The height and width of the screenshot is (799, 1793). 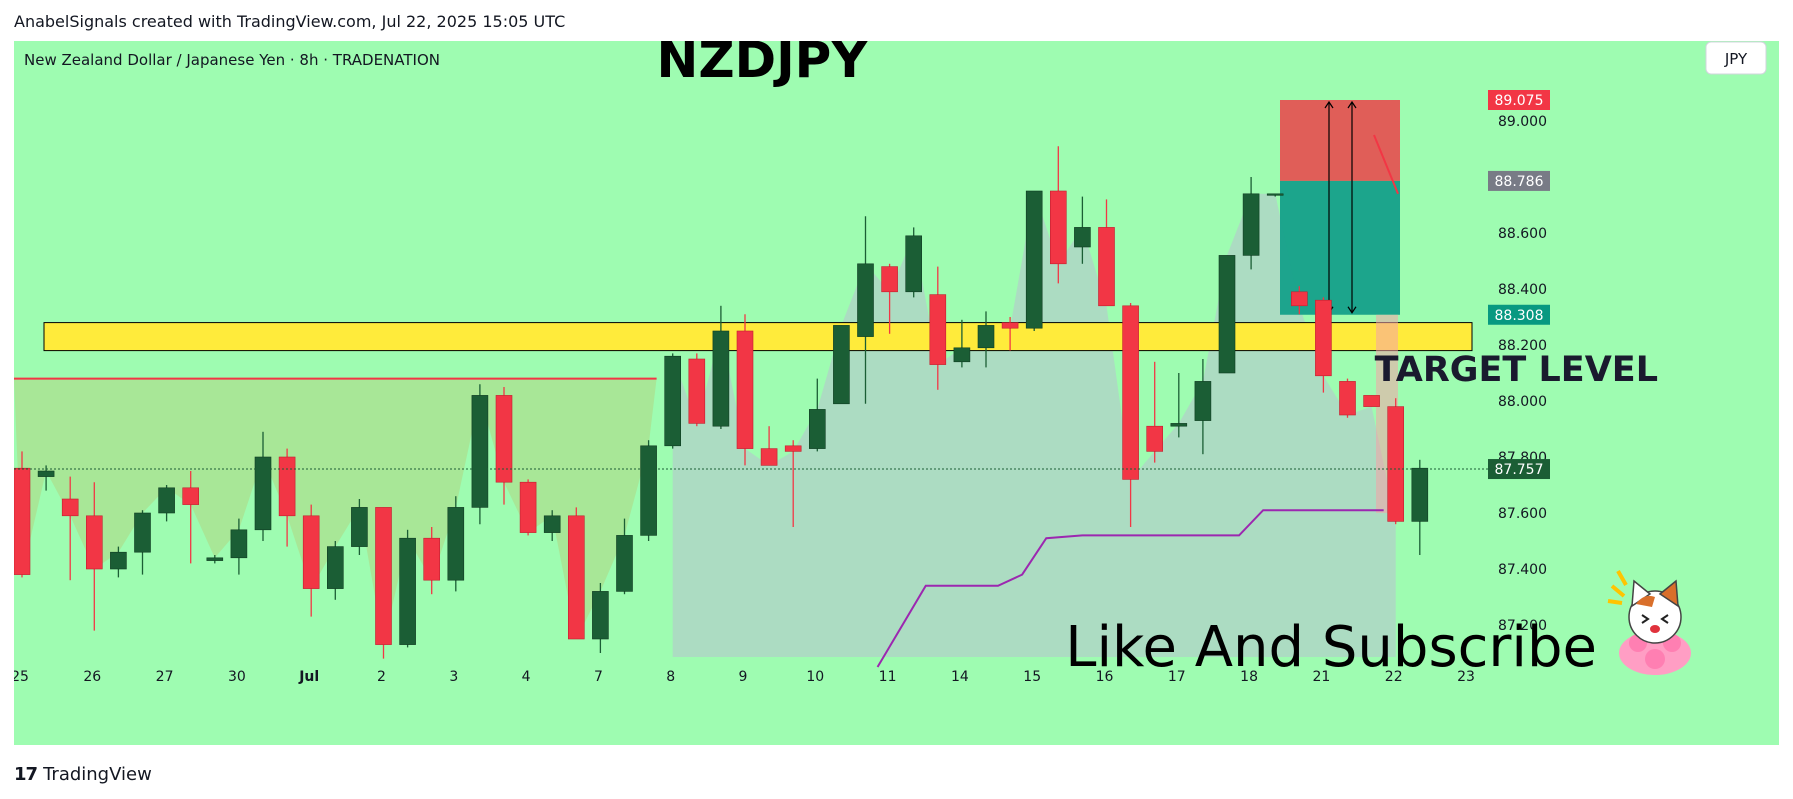 What do you see at coordinates (1522, 122) in the screenshot?
I see `price-tick-label: 89.000` at bounding box center [1522, 122].